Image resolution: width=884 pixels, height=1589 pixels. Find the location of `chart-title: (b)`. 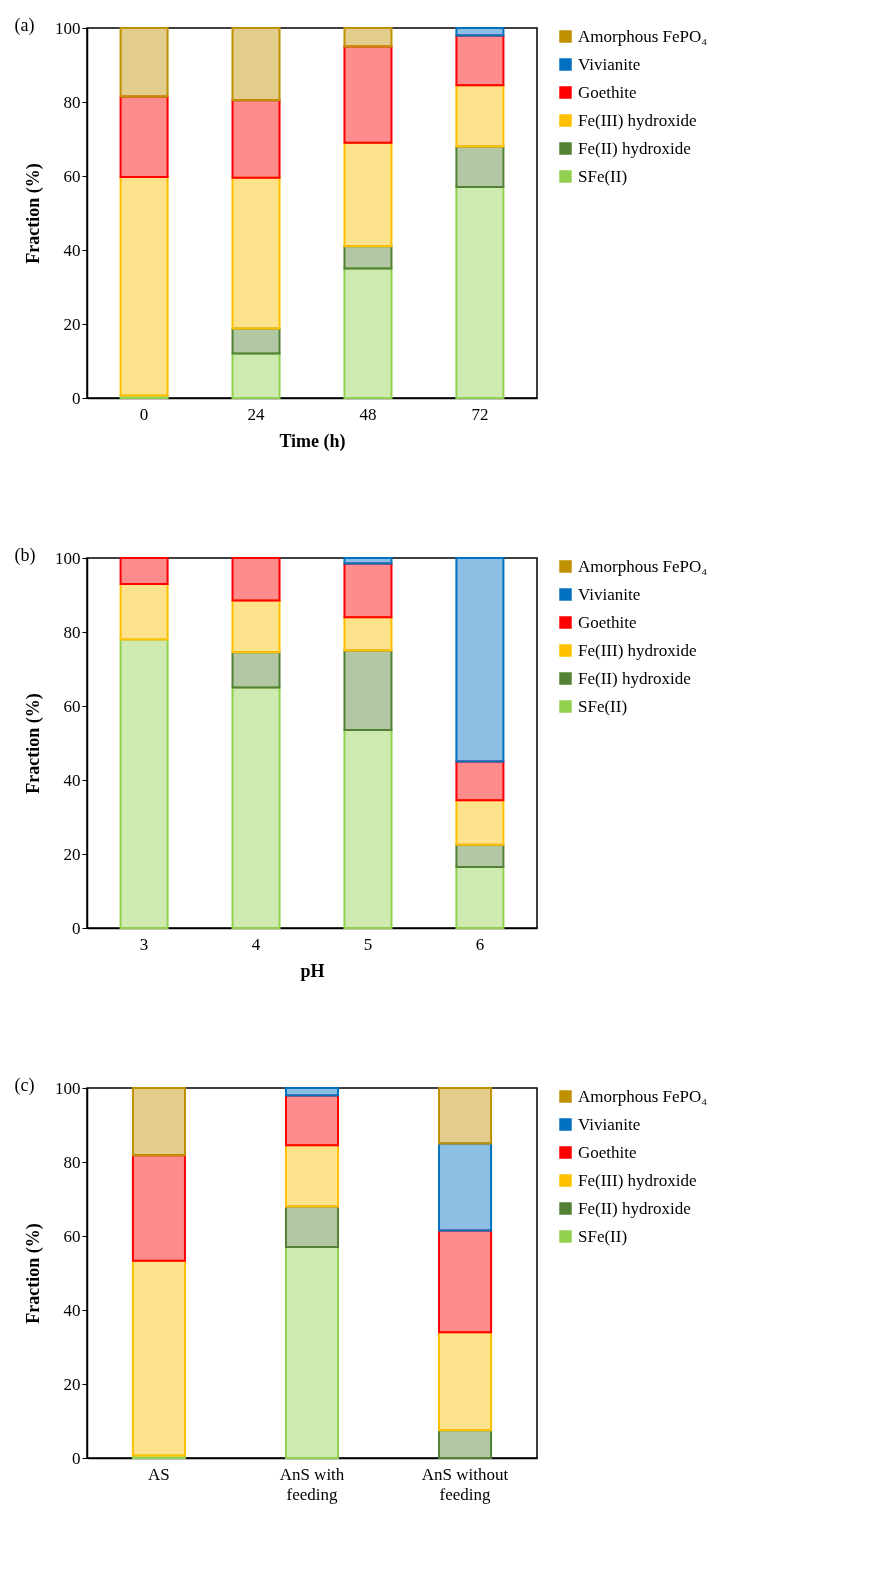

chart-title: (b) is located at coordinates (25, 555).